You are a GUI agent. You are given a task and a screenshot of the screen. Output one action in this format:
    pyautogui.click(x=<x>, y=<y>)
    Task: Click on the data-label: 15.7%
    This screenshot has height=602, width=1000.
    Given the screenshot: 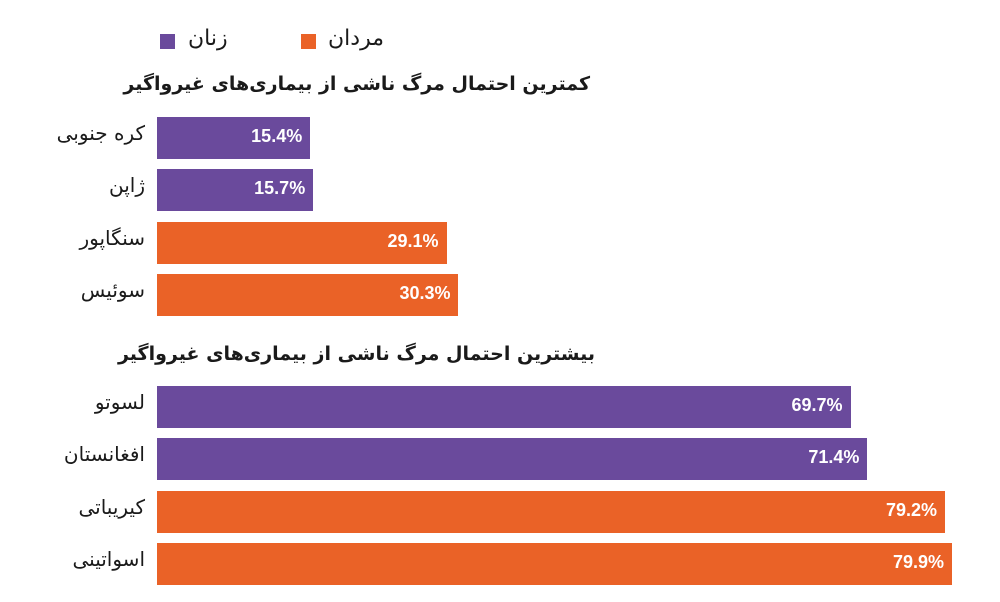 What is the action you would take?
    pyautogui.click(x=280, y=188)
    